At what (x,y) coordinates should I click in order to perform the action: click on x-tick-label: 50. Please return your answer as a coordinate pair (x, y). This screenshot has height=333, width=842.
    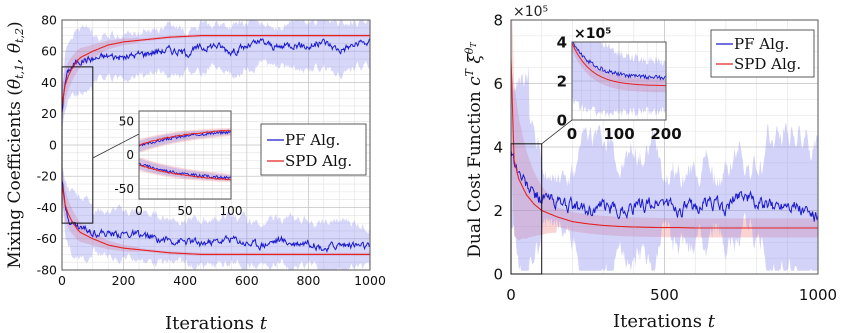
    Looking at the image, I should click on (184, 211).